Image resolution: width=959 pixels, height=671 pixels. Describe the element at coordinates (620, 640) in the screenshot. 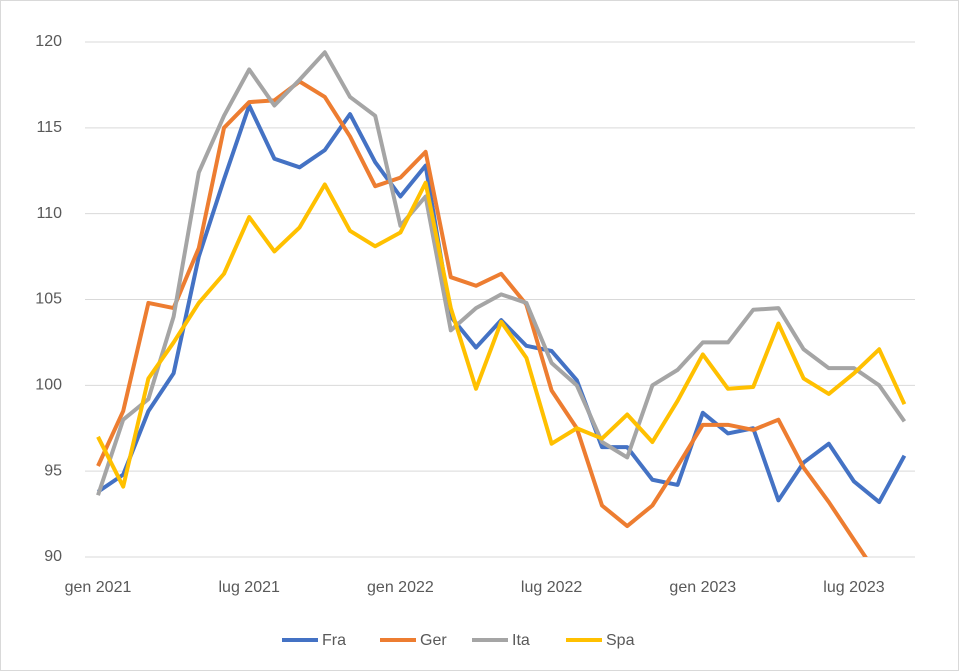

I see `legend-label: Spa` at that location.